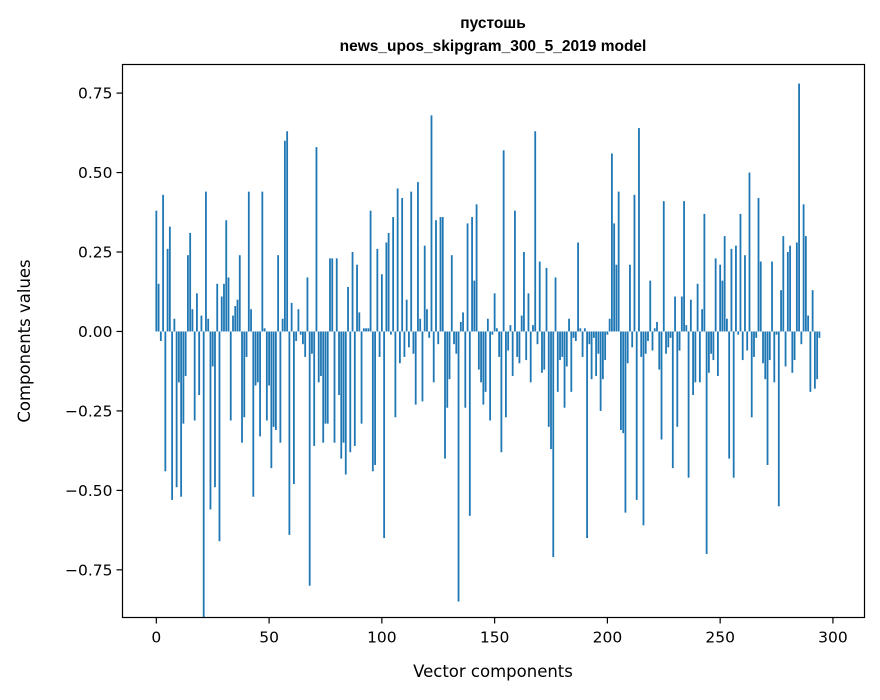  Describe the element at coordinates (95, 94) in the screenshot. I see `y-tick-label: 0.75` at that location.